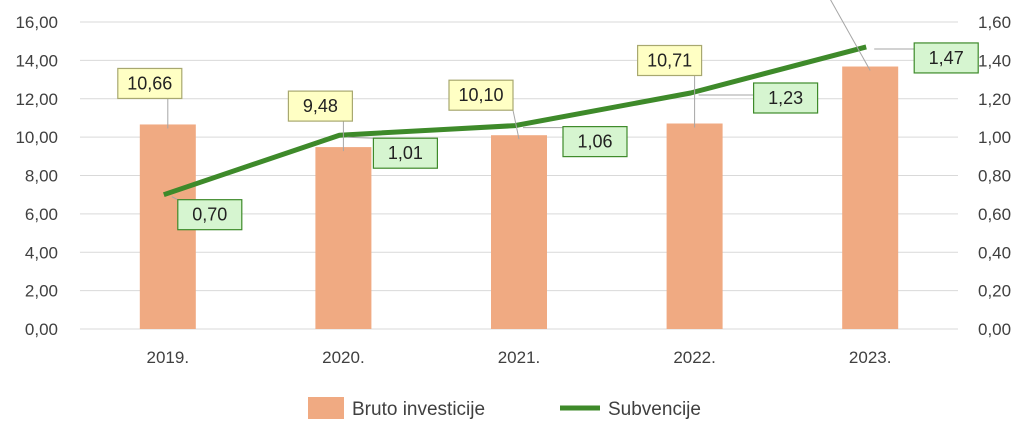 The height and width of the screenshot is (442, 1024). What do you see at coordinates (41, 252) in the screenshot?
I see `left-axis-tick-label: 4,00` at bounding box center [41, 252].